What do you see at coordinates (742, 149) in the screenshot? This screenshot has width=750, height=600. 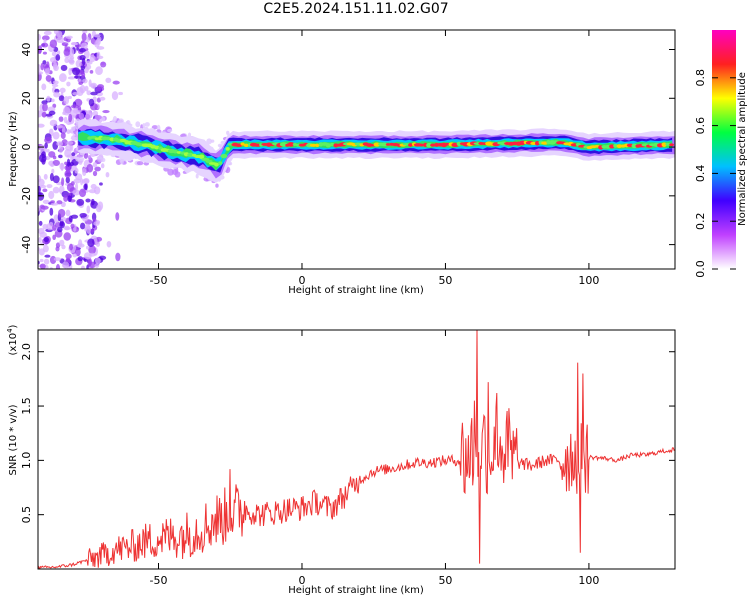 I see `colorbar-label: Normalized spectral amplitude` at bounding box center [742, 149].